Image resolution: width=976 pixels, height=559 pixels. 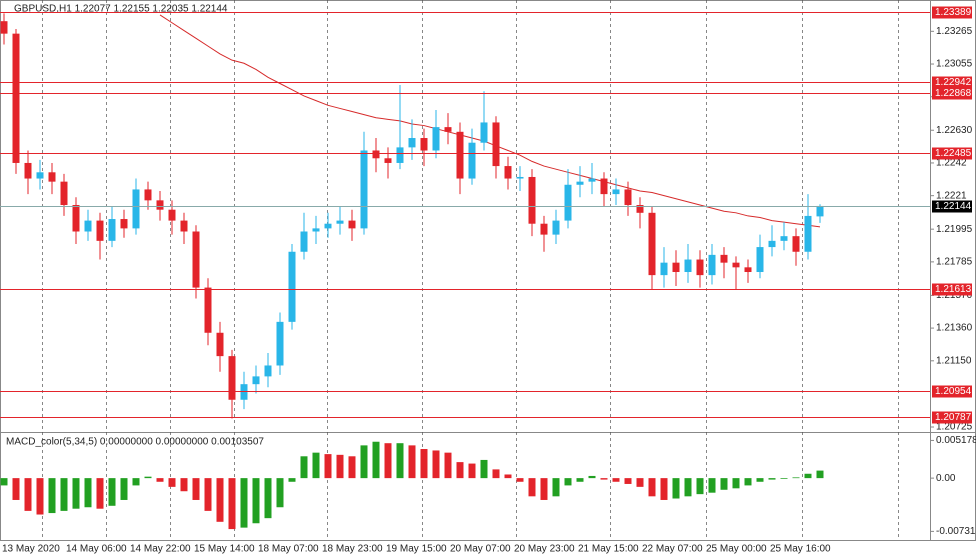 What do you see at coordinates (352, 549) in the screenshot?
I see `x-tick-label: 18 May 23:00` at bounding box center [352, 549].